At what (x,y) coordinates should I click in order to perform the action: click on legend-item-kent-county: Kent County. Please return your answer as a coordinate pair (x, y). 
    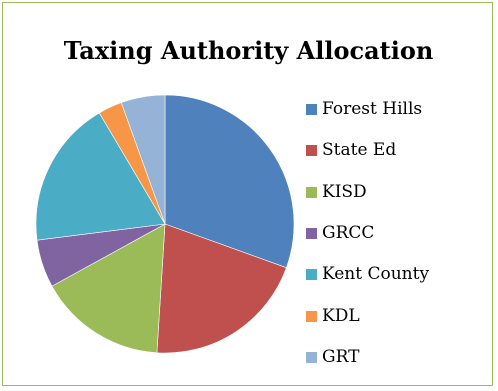
    Looking at the image, I should click on (396, 274).